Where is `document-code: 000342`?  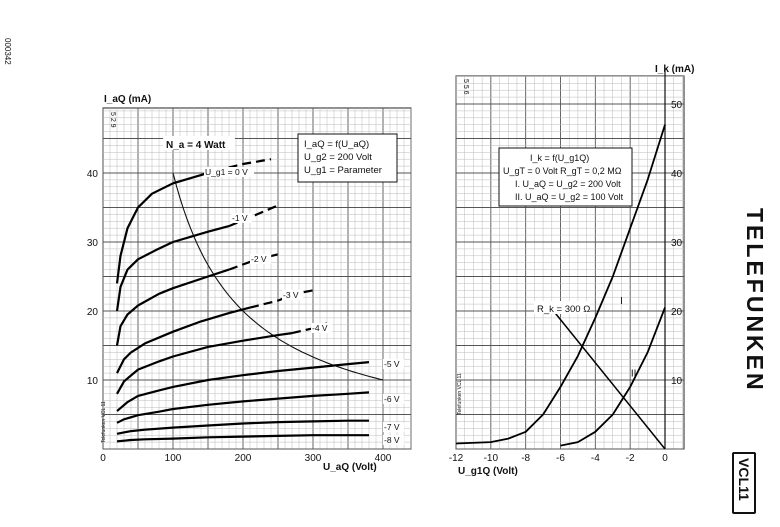
document-code: 000342 is located at coordinates (7, 51).